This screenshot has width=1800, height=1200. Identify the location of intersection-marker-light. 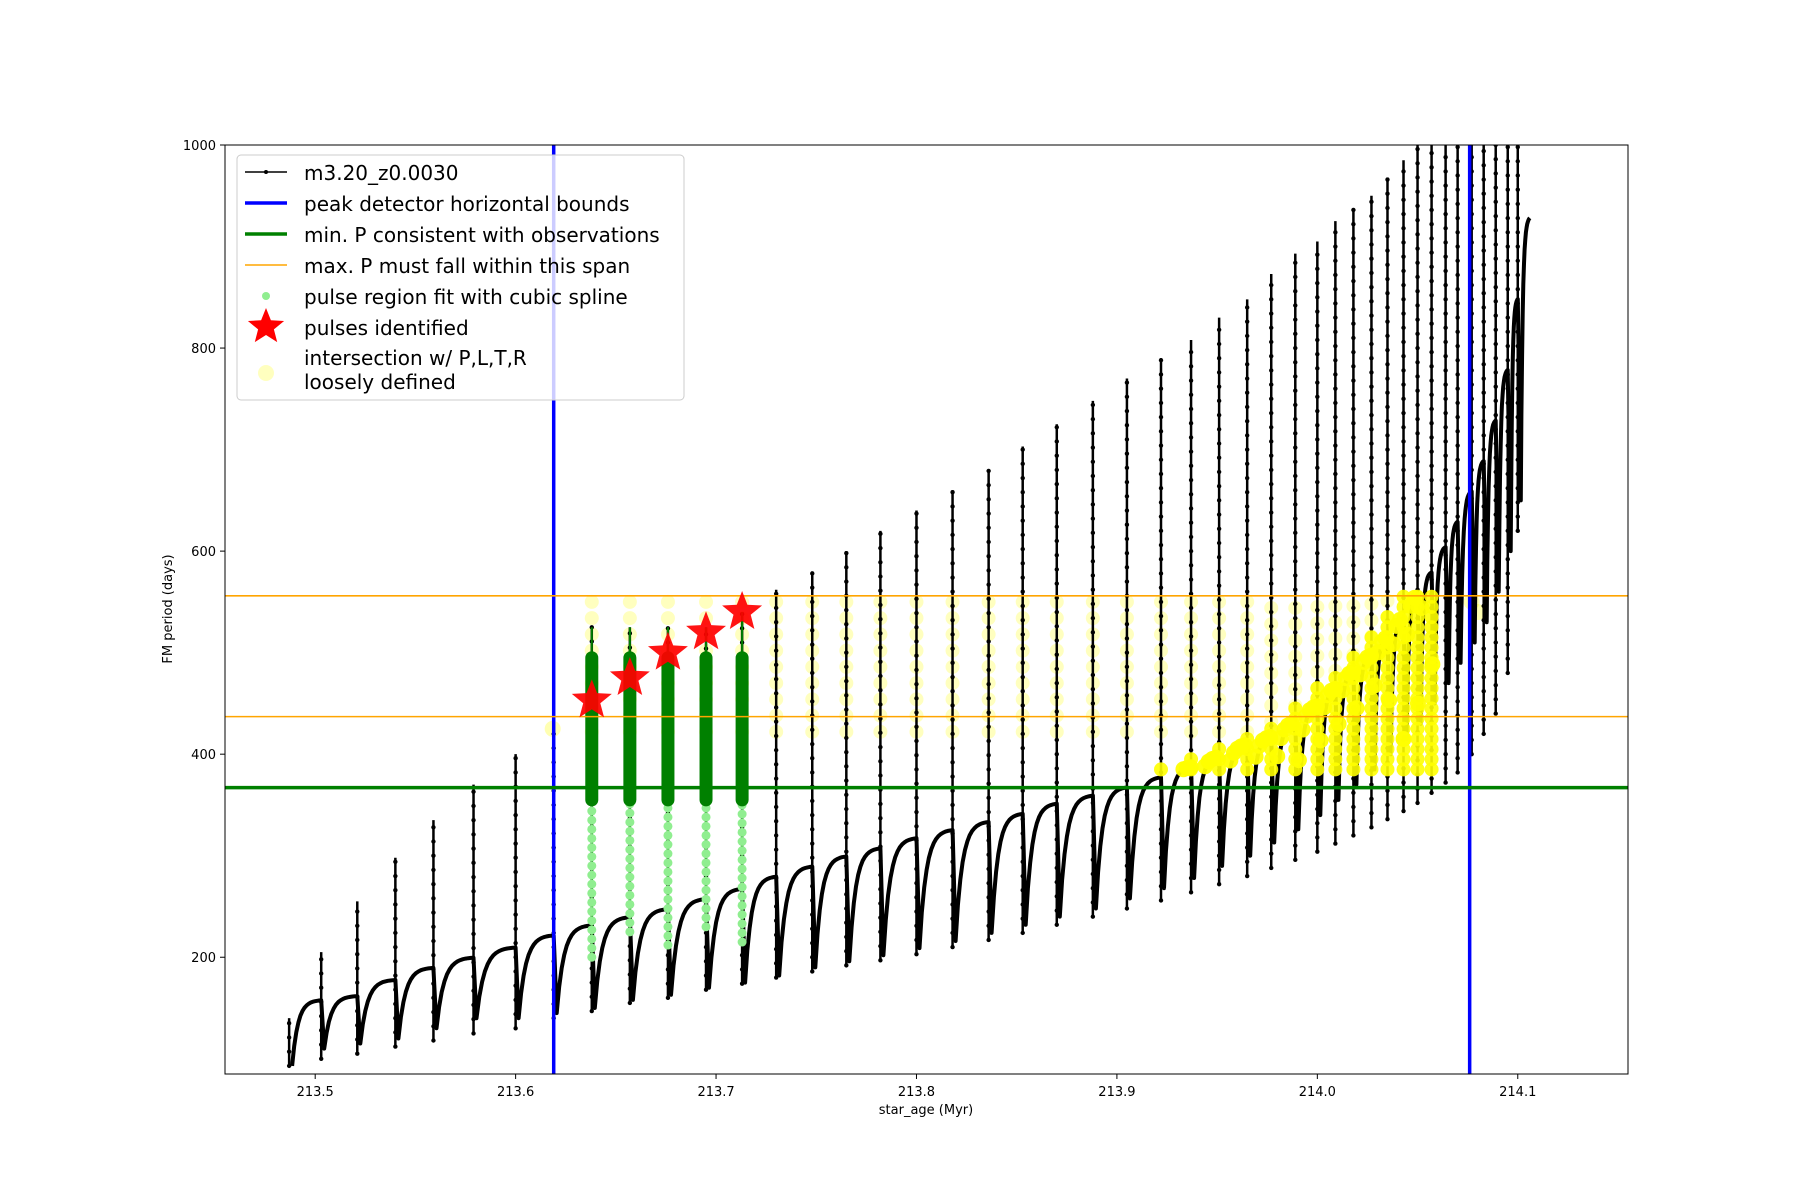
(591, 618).